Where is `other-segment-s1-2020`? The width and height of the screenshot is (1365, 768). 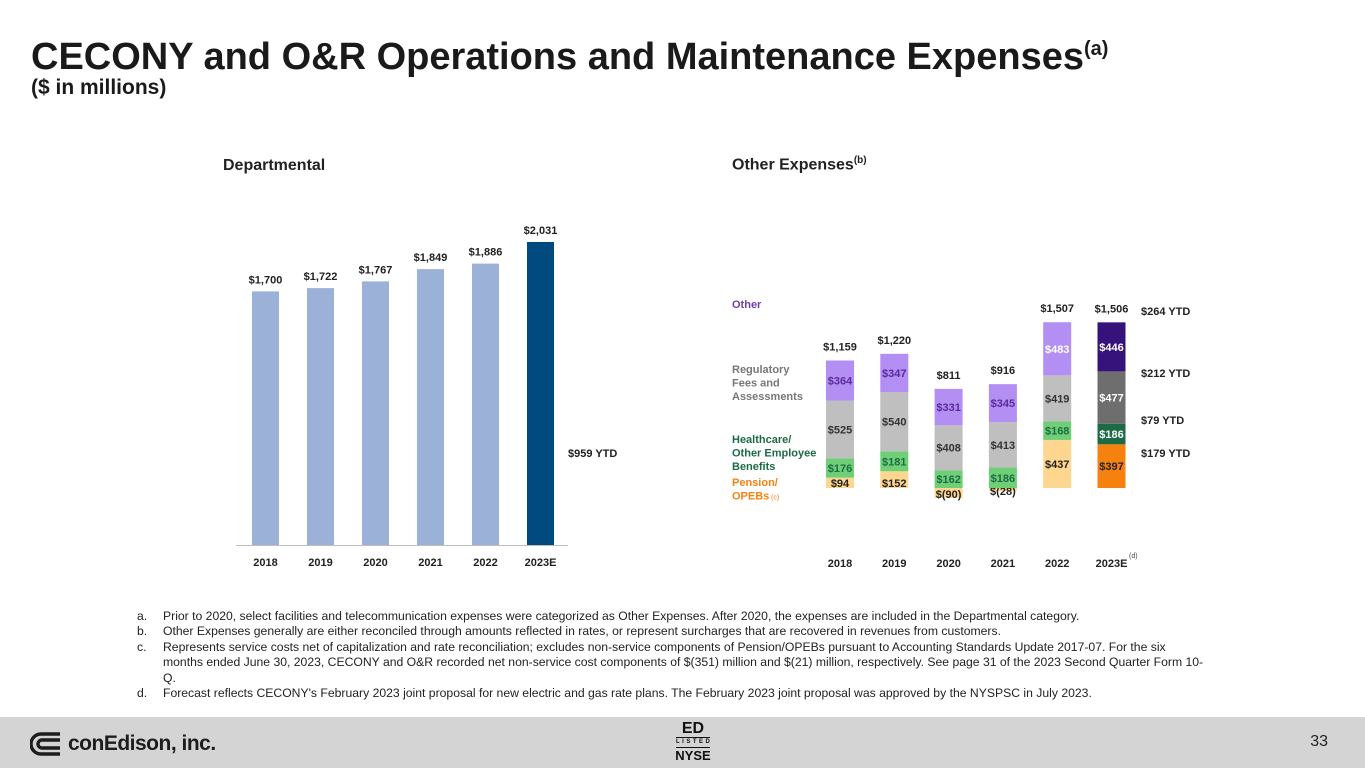
other-segment-s1-2020 is located at coordinates (948, 479).